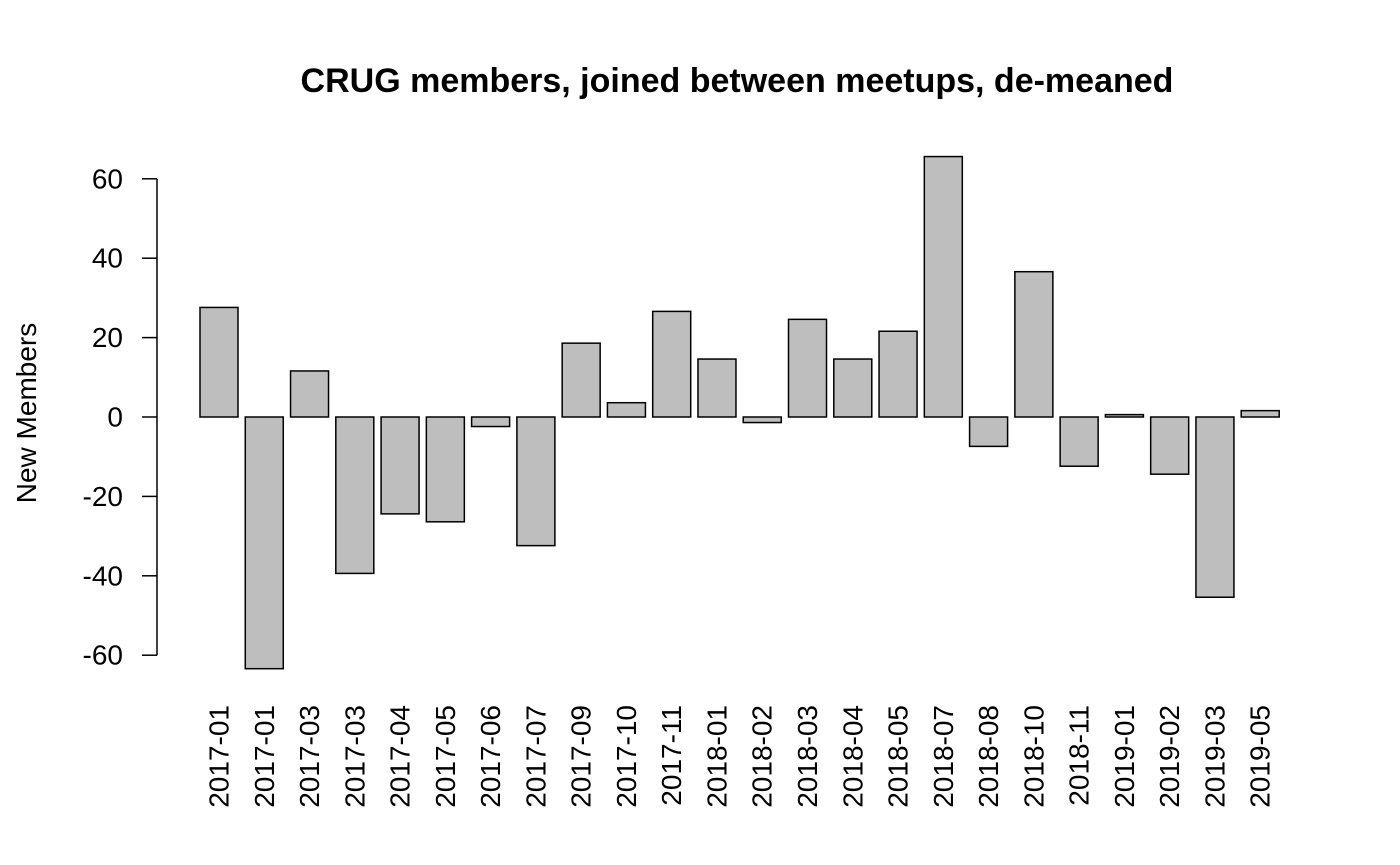 The width and height of the screenshot is (1400, 865). I want to click on x-tick-label: 2019-02, so click(1169, 756).